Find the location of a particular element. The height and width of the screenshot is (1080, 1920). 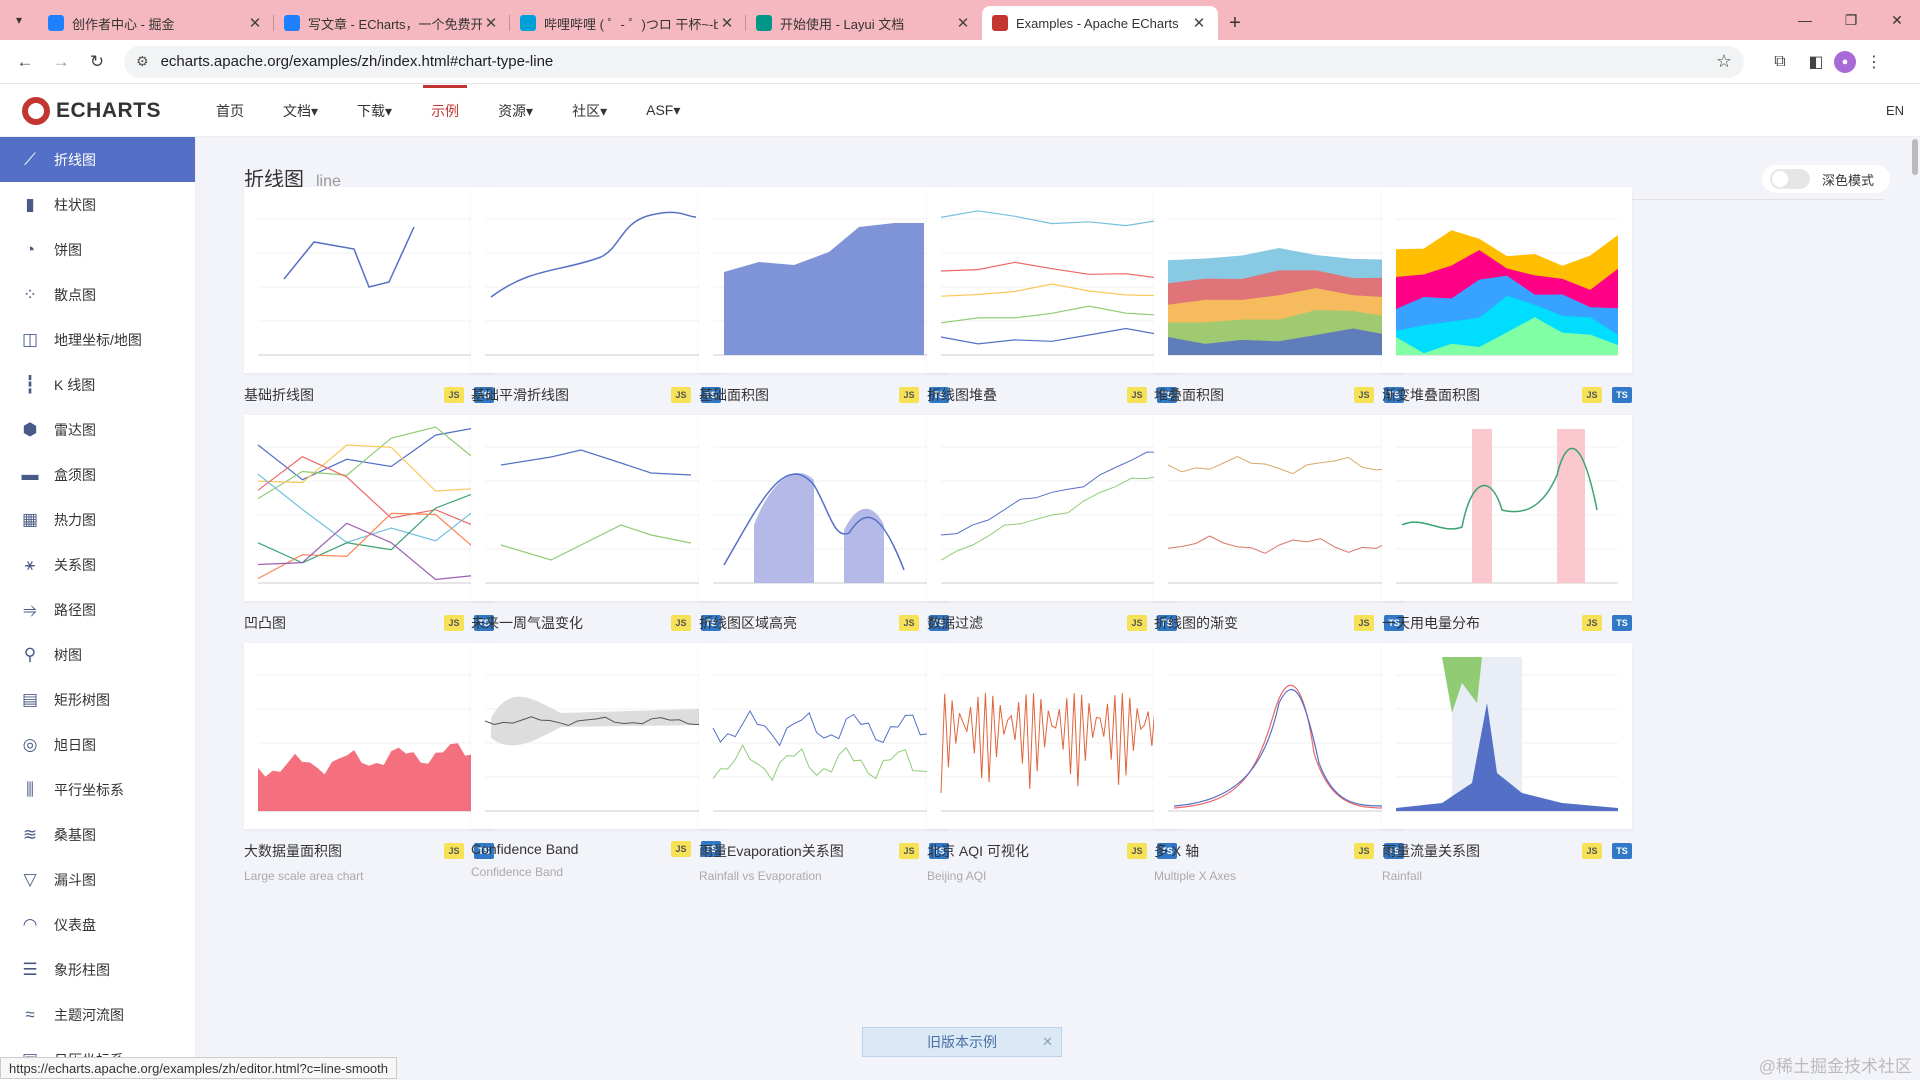

example-card: 一天用电量分布JSTSDistribution of Electricity is located at coordinates (1507, 535).